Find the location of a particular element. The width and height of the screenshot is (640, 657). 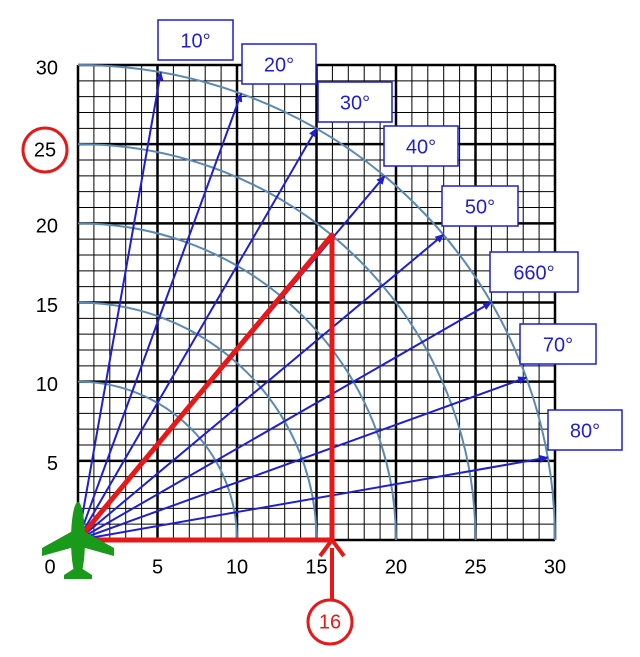

highlight-x: 16 is located at coordinates (330, 622).